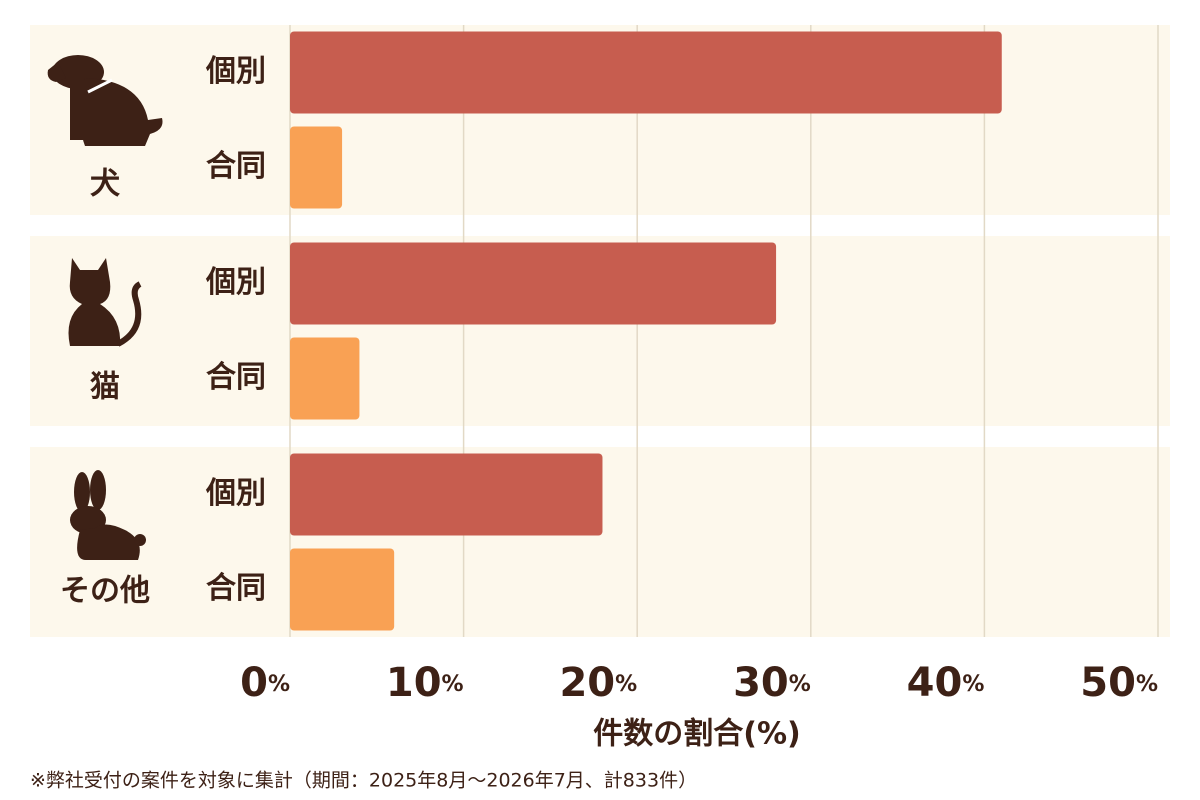 The height and width of the screenshot is (800, 1200). I want to click on x-axis-label: 件数の割合(%), so click(696, 734).